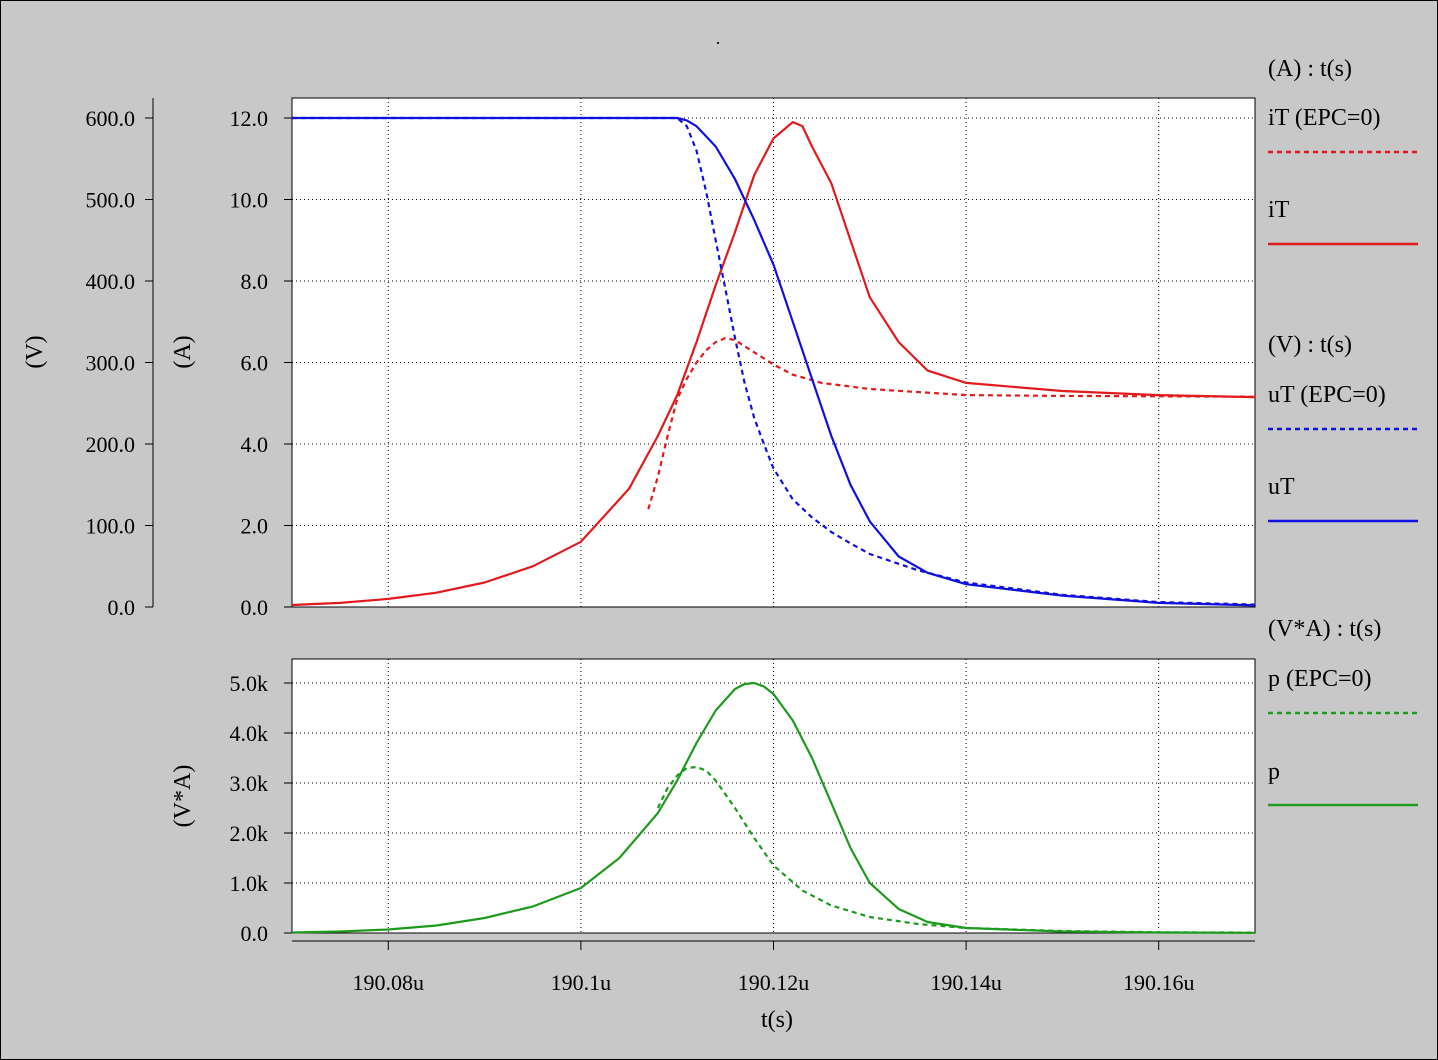 This screenshot has height=1060, width=1438. I want to click on power-tick-label: 4.0k, so click(249, 733).